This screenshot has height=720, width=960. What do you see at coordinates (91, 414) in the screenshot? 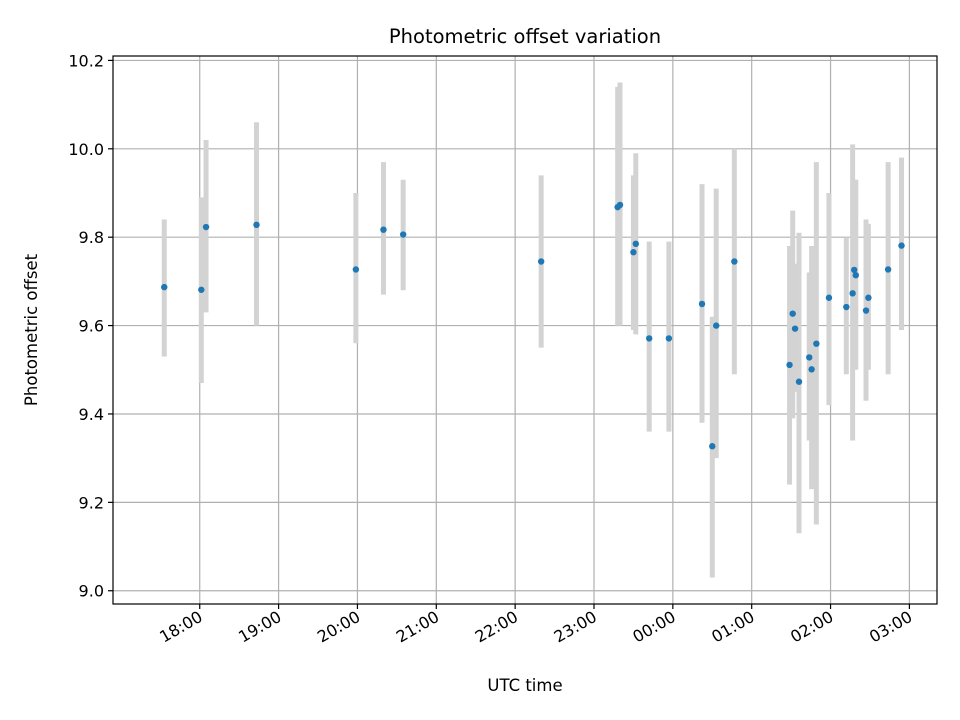
I see `y-tick-label: 9.4` at bounding box center [91, 414].